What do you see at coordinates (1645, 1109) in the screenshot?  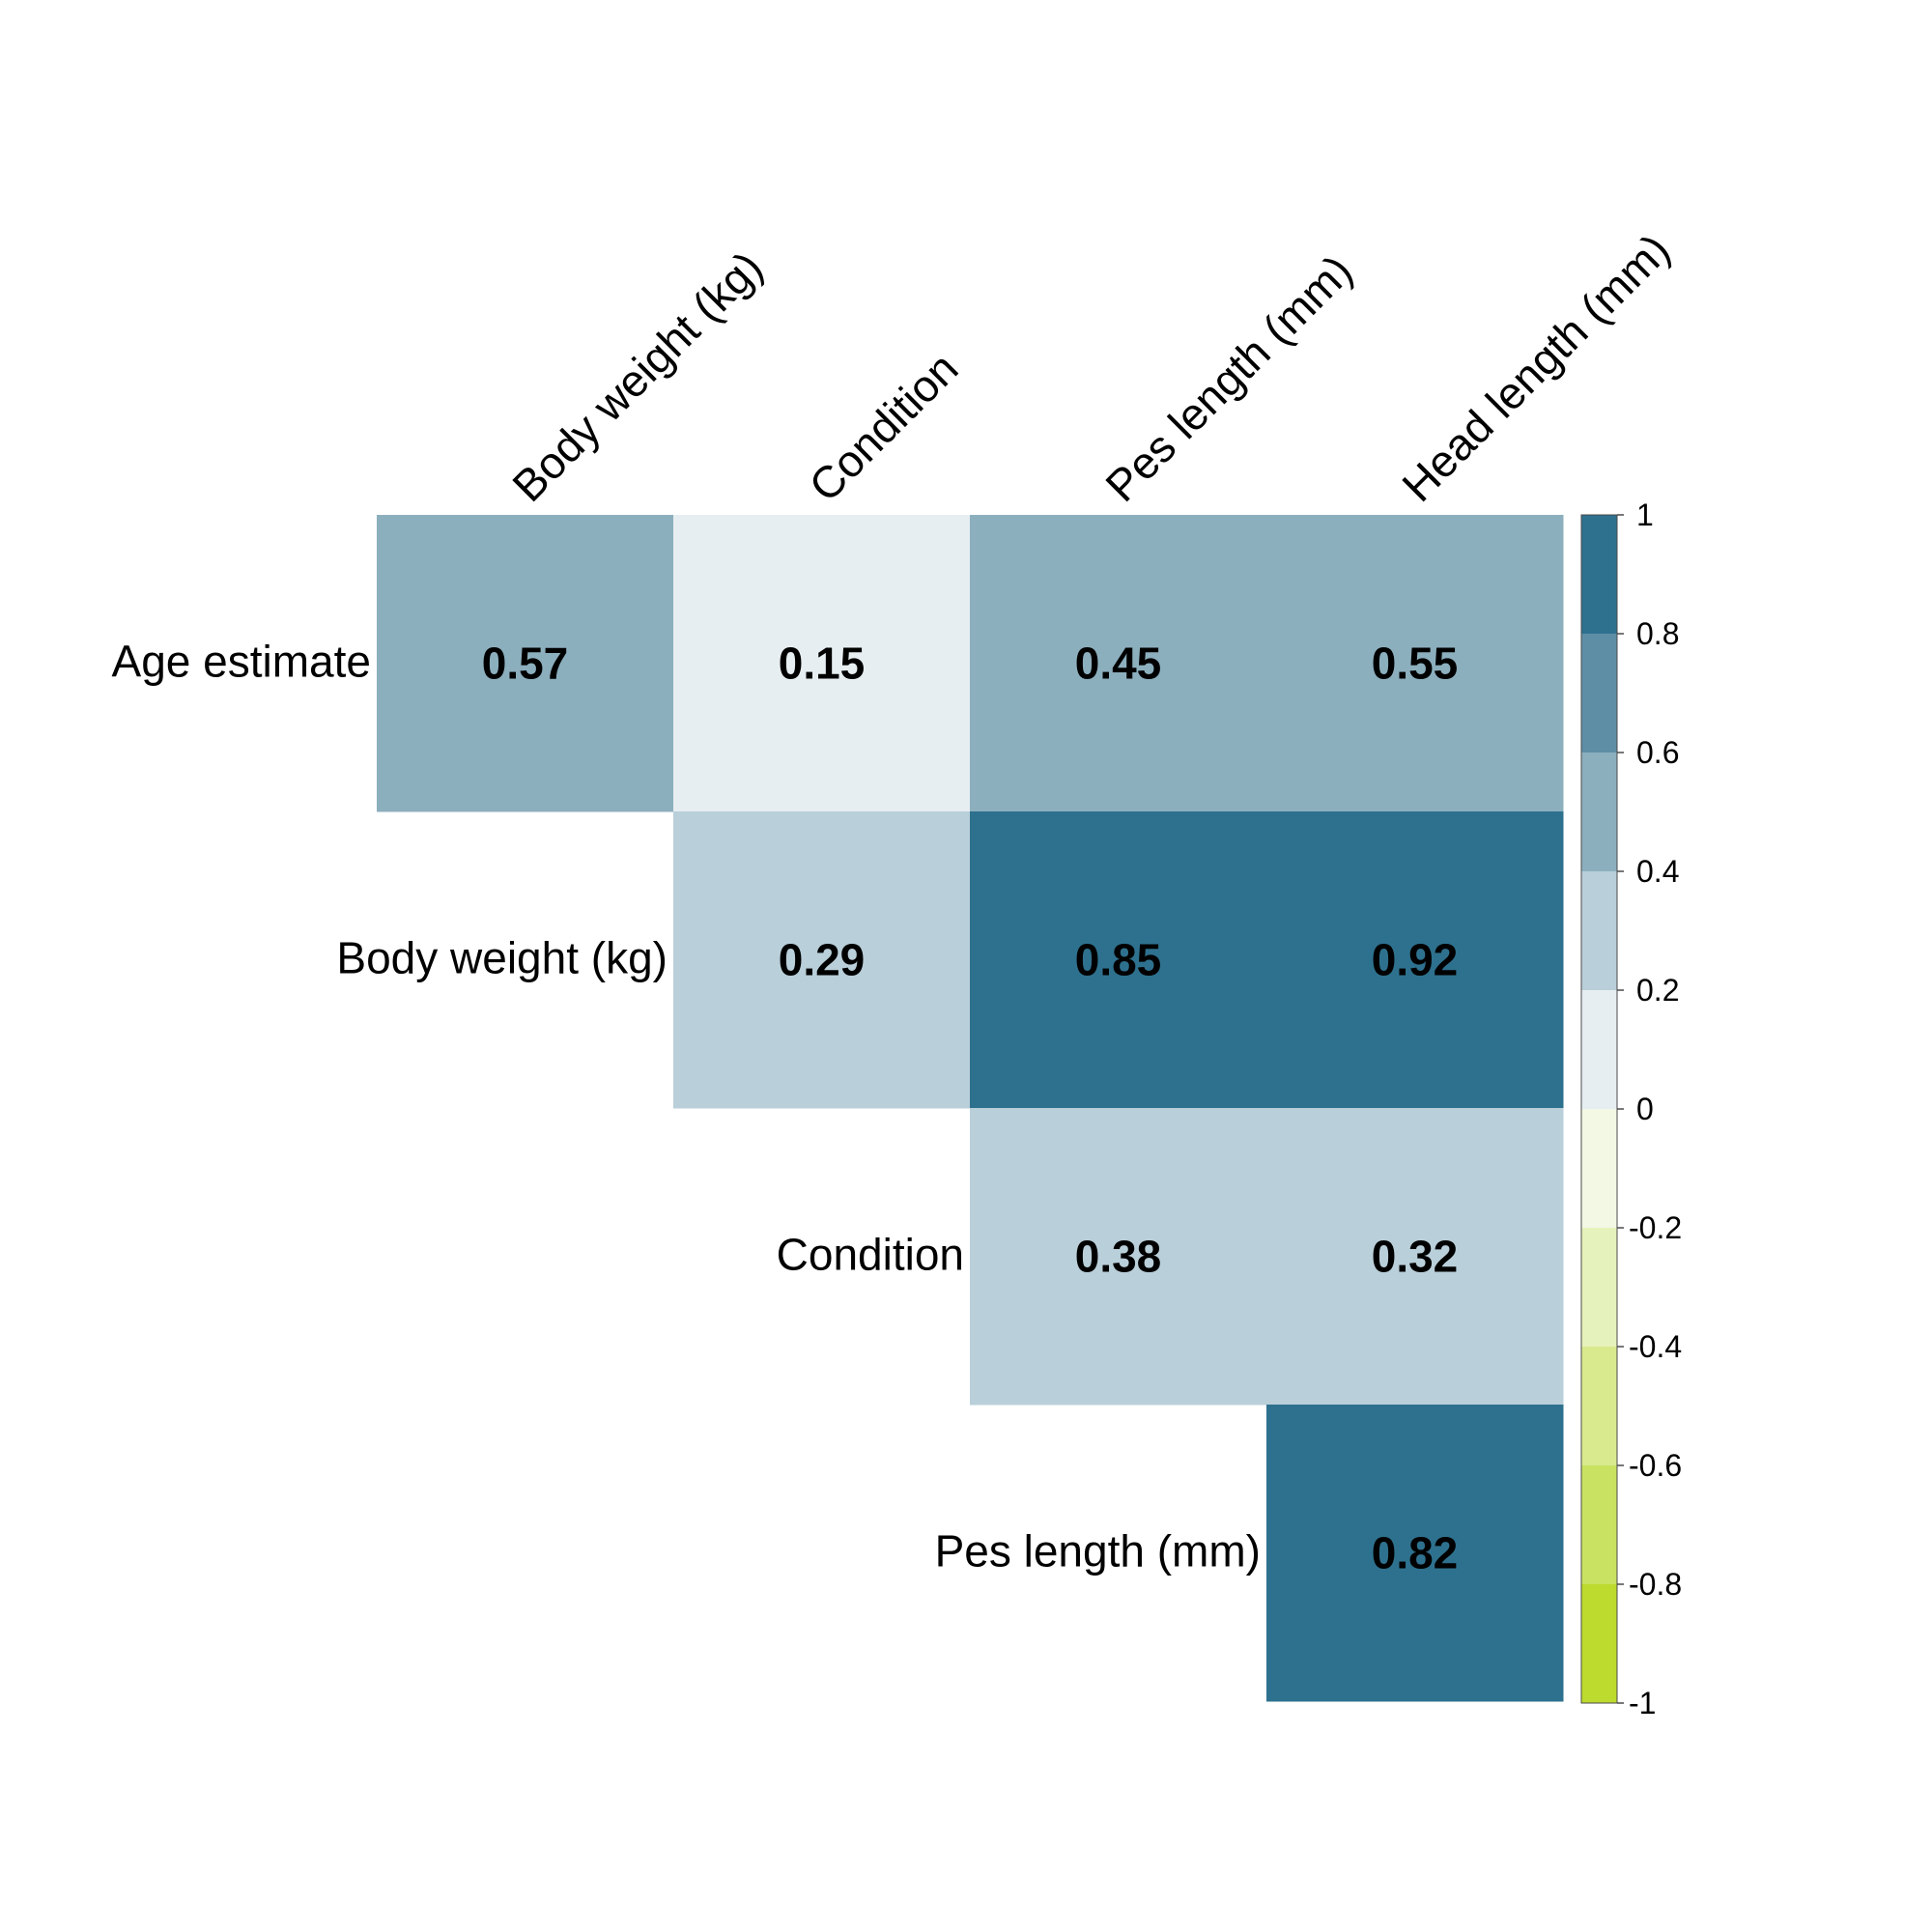 I see `legend-tick-label: 0` at bounding box center [1645, 1109].